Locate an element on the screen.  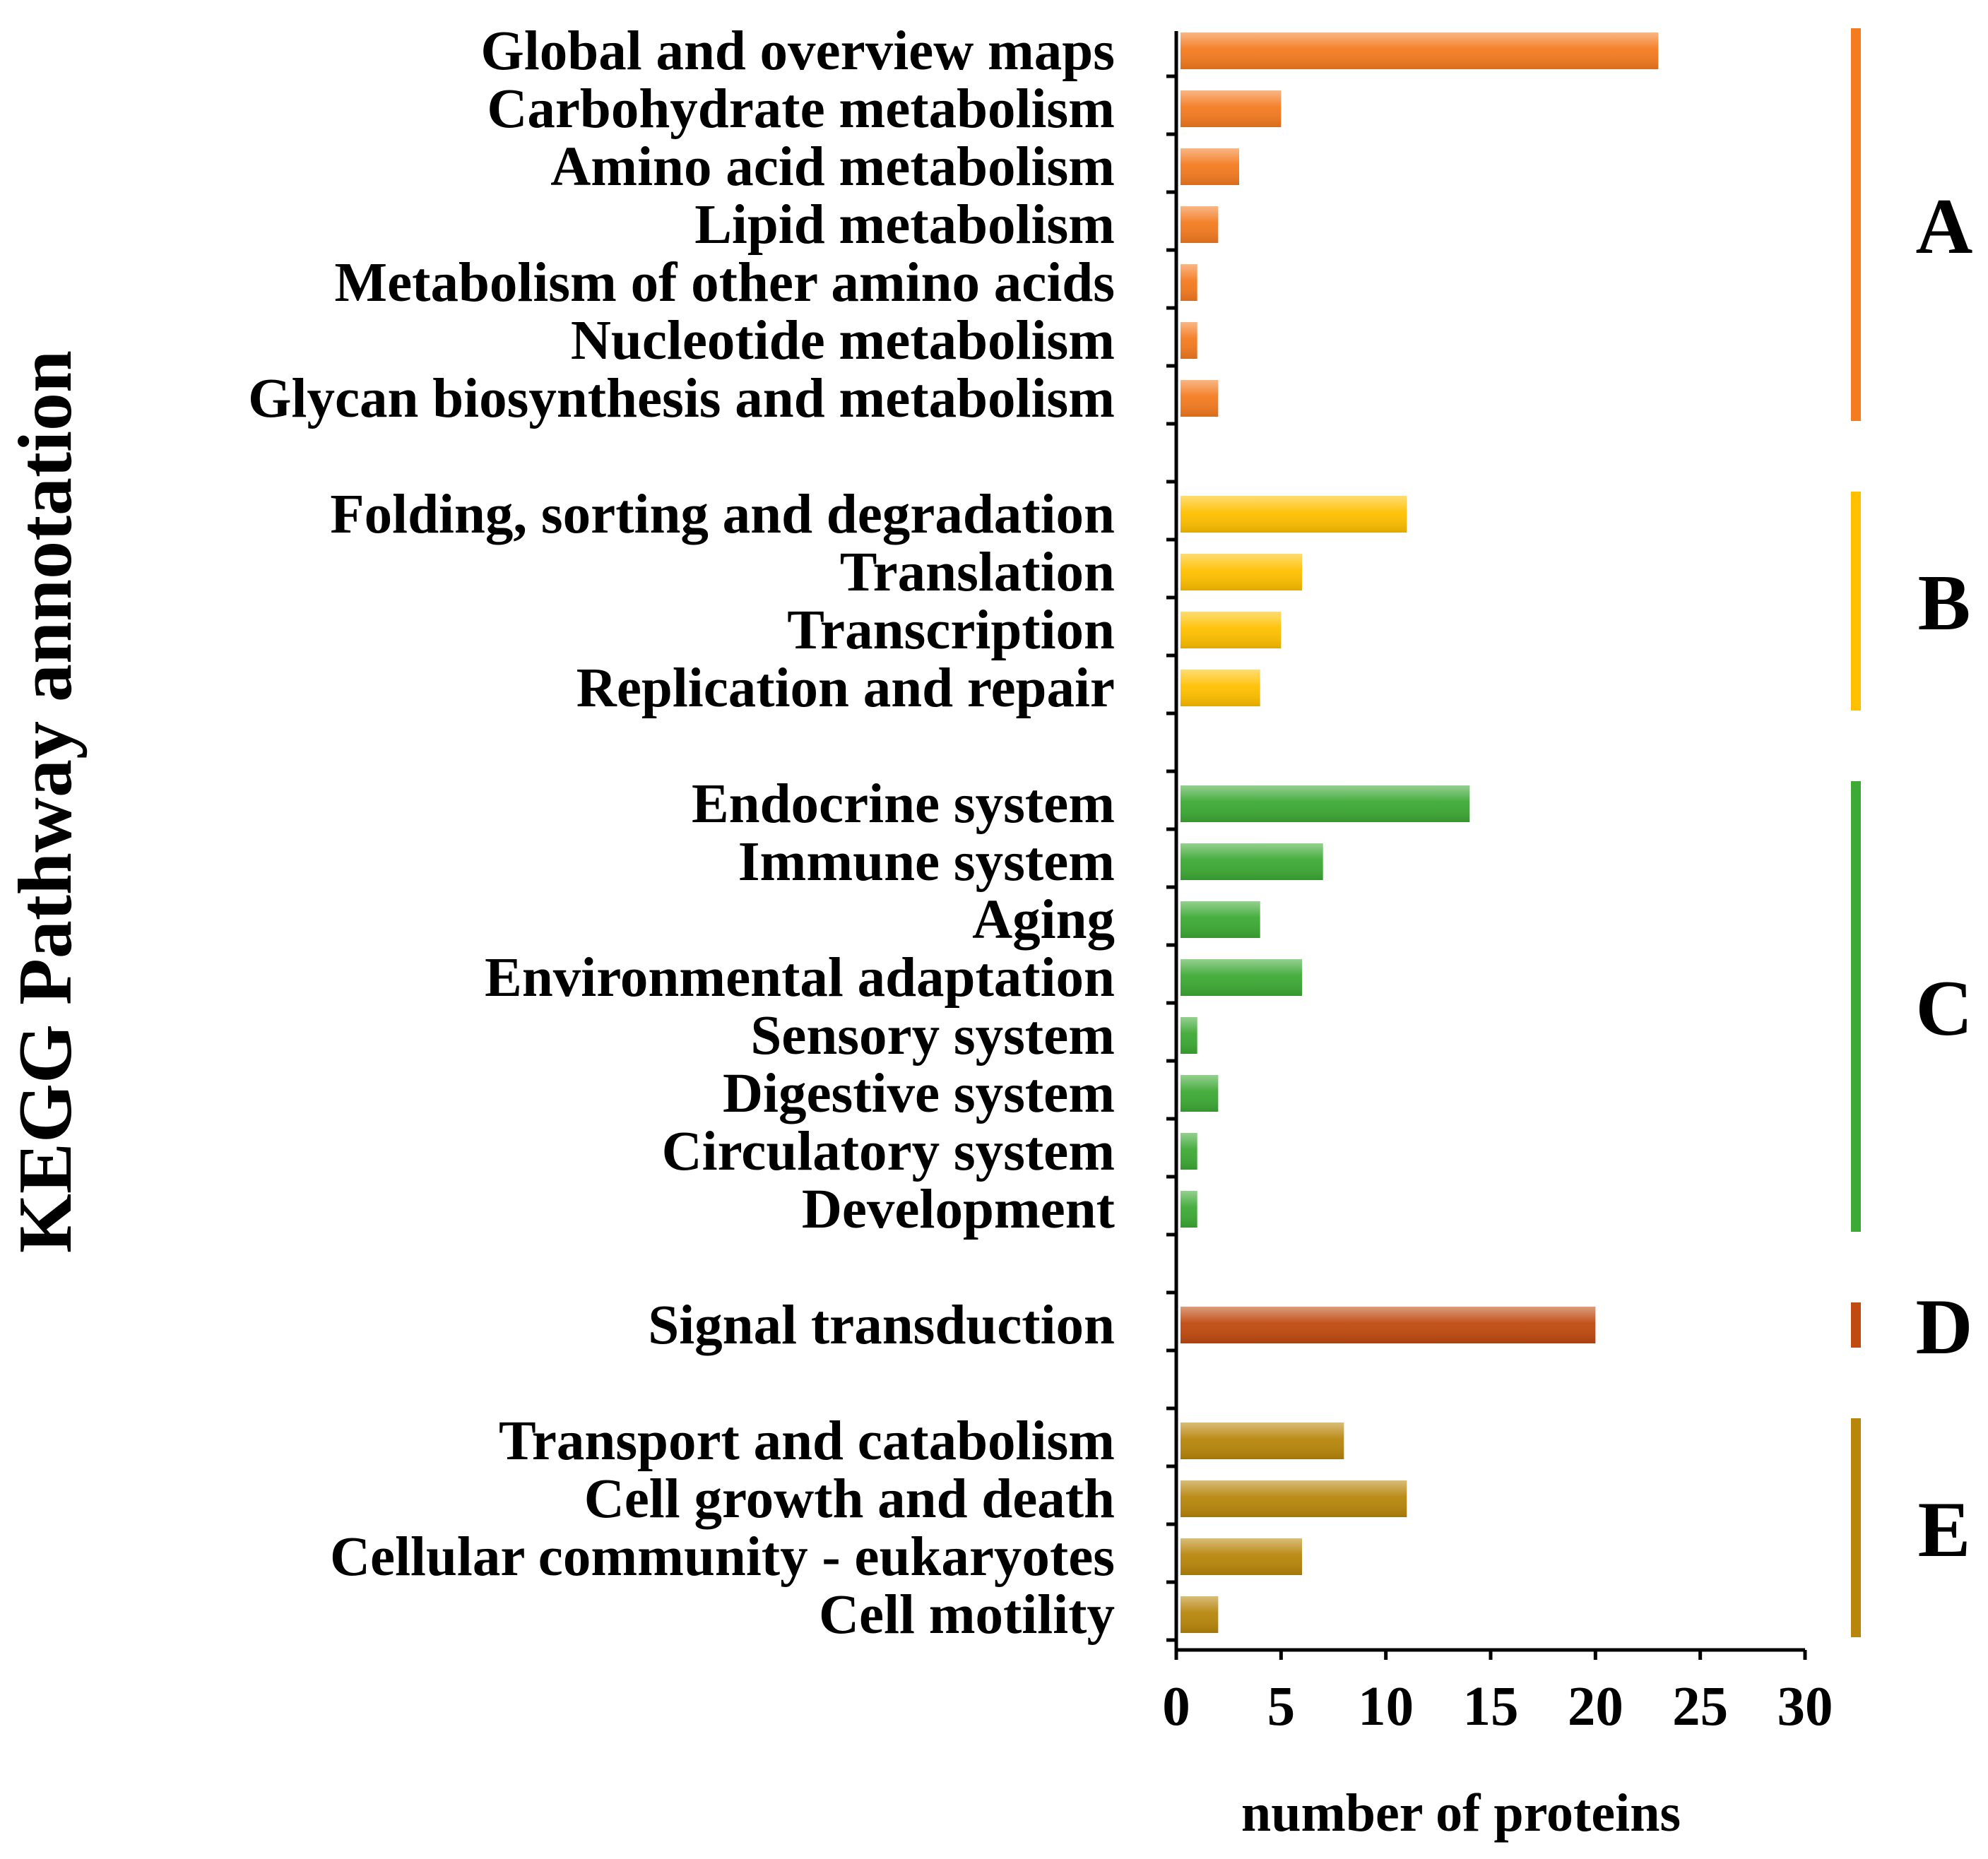
category-label: Signal transduction is located at coordinates (881, 1325).